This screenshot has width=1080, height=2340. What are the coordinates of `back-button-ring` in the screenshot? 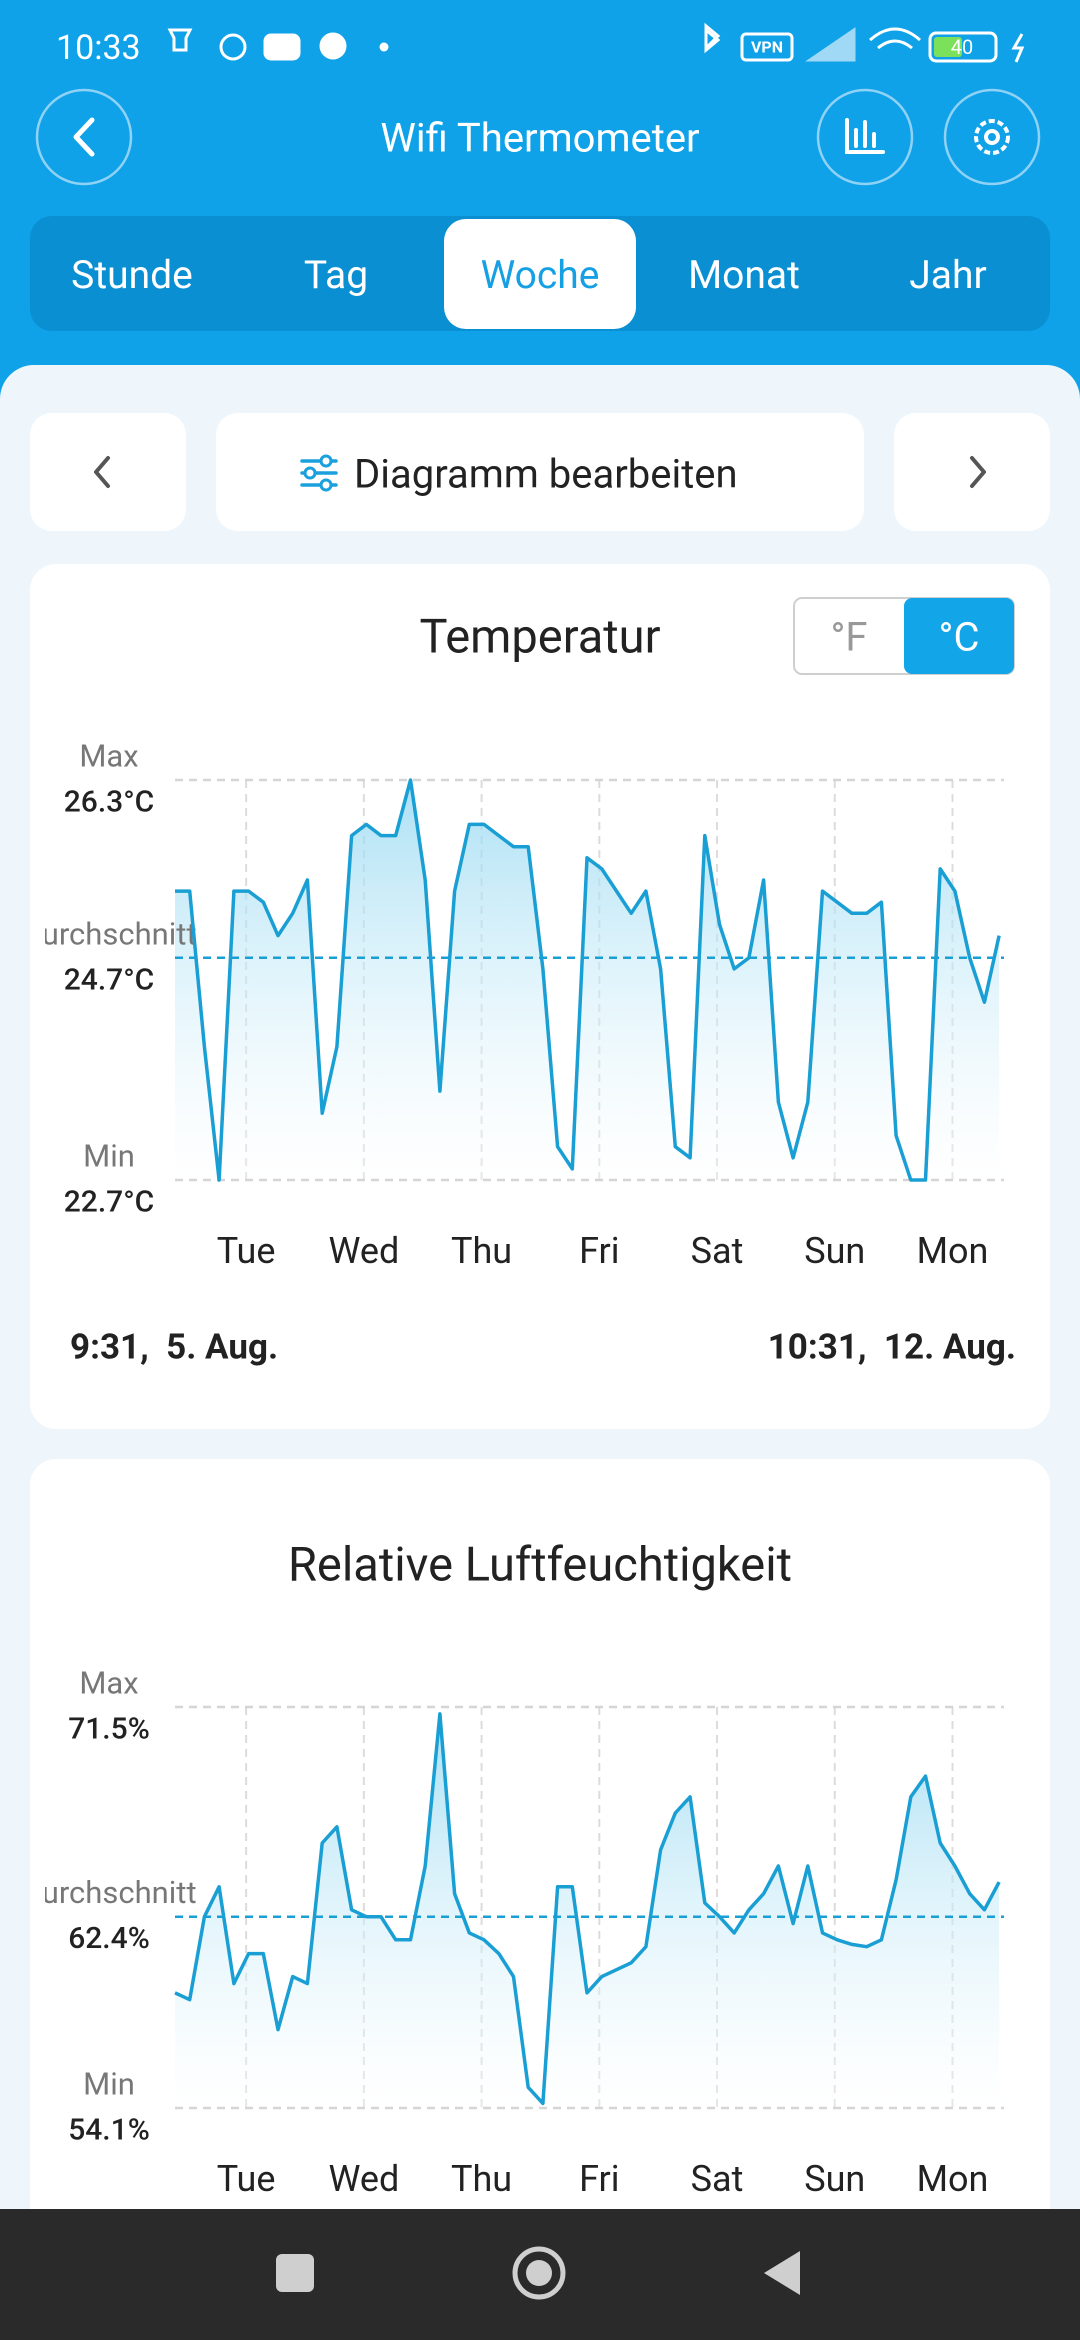 It's located at (84, 137).